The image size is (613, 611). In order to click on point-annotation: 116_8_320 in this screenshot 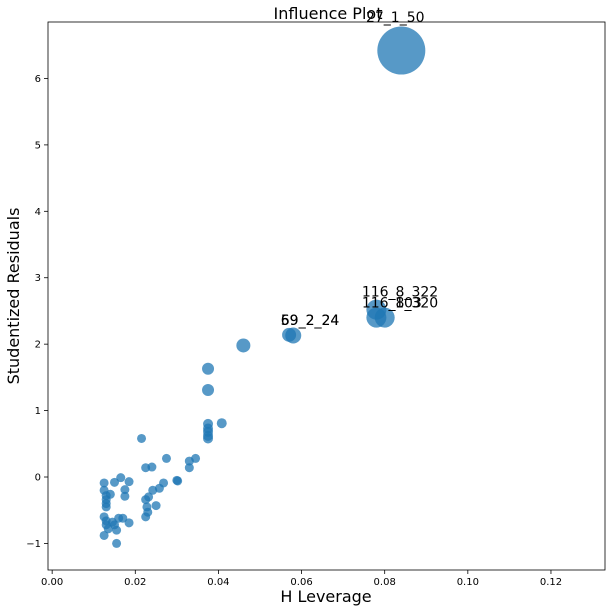, I will do `click(400, 304)`.